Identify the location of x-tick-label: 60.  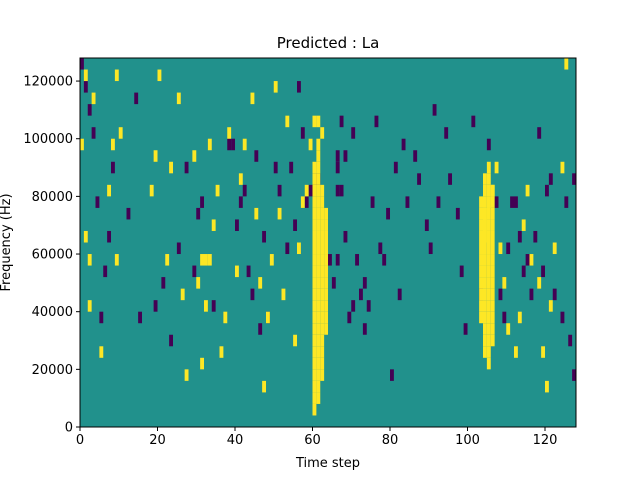
(312, 440).